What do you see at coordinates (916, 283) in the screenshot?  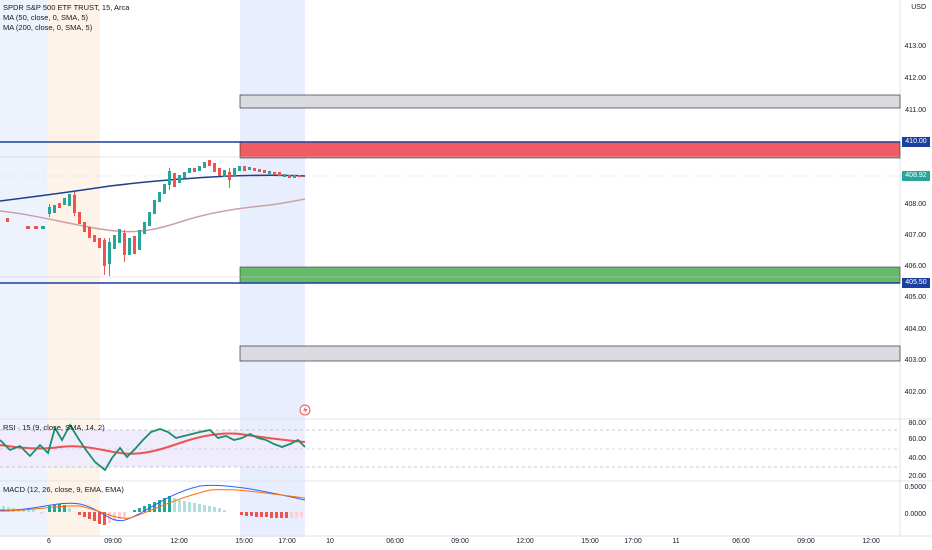 I see `support-price-tag: 405.50` at bounding box center [916, 283].